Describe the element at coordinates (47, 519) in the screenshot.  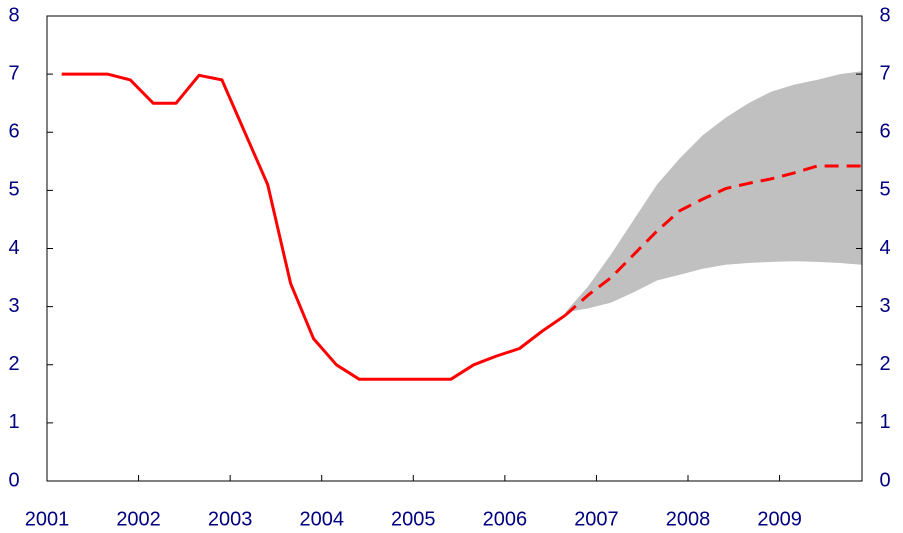
I see `x-tick-label: 2001` at that location.